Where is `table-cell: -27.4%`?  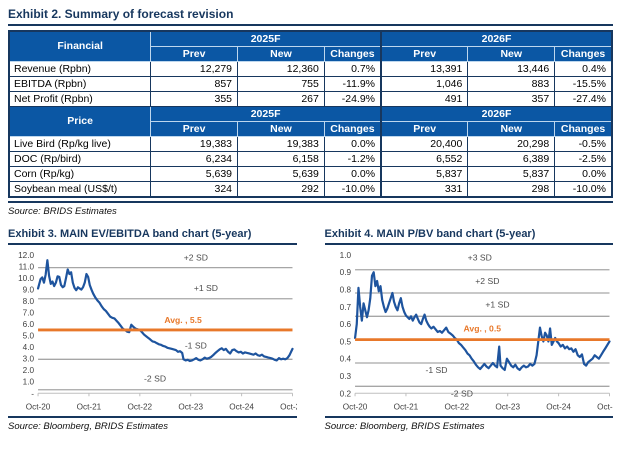 table-cell: -27.4% is located at coordinates (583, 99).